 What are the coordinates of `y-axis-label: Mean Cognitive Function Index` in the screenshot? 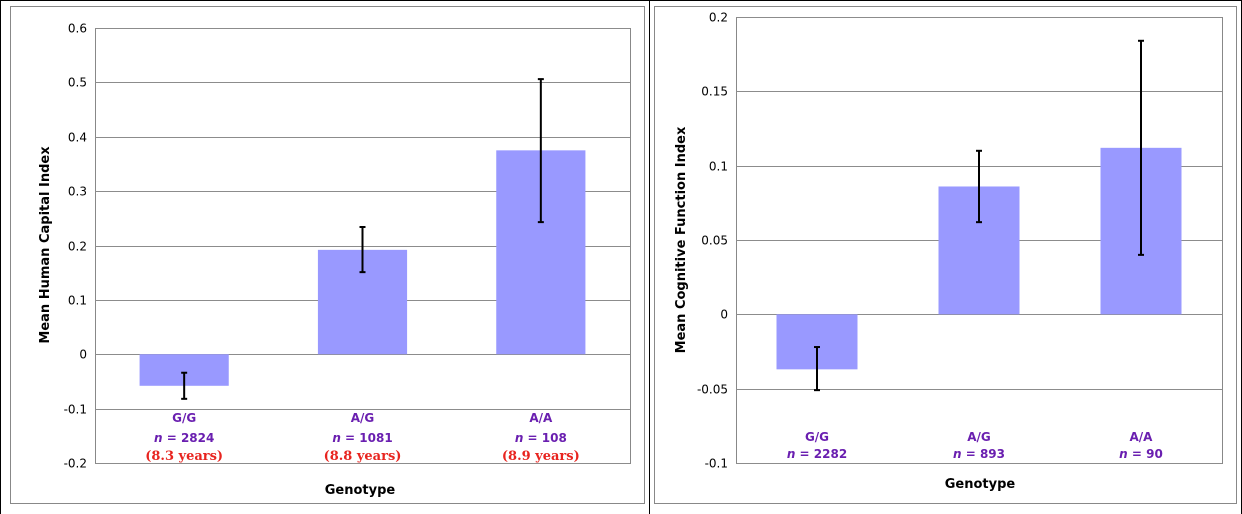 It's located at (681, 239).